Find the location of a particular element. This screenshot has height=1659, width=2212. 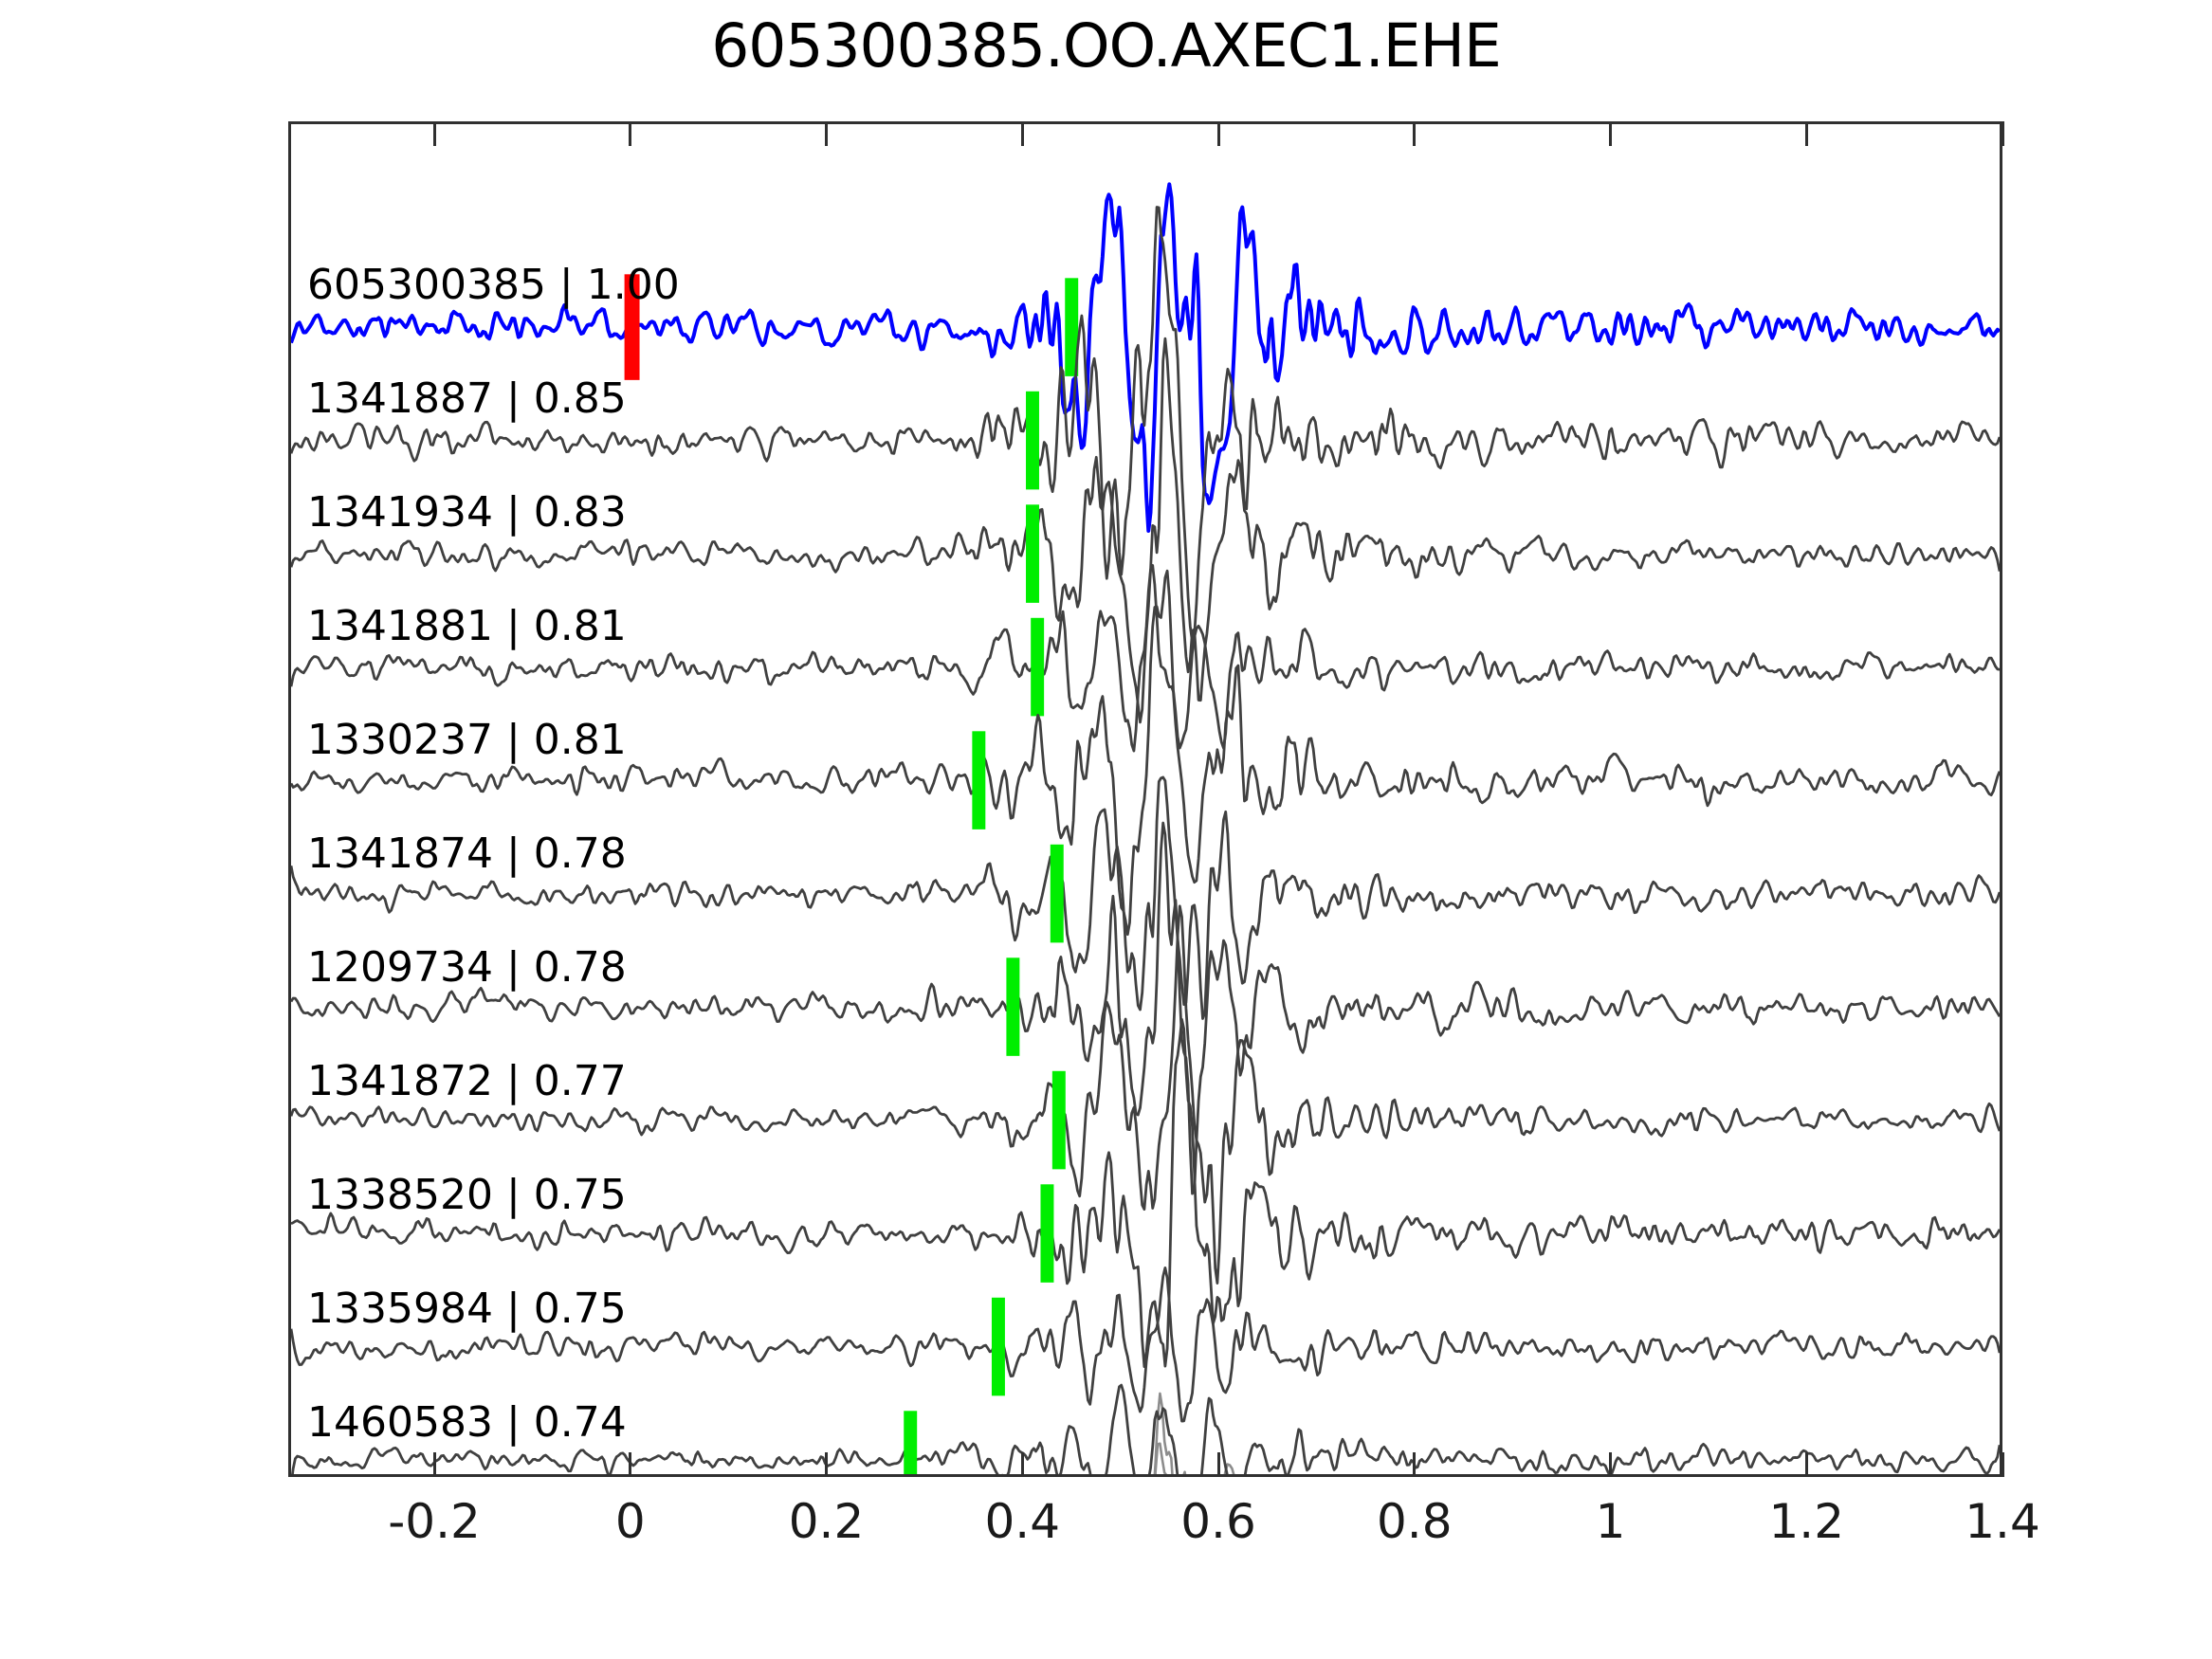

trace-label-1341874: 1341874 | 0.78 is located at coordinates (467, 854).